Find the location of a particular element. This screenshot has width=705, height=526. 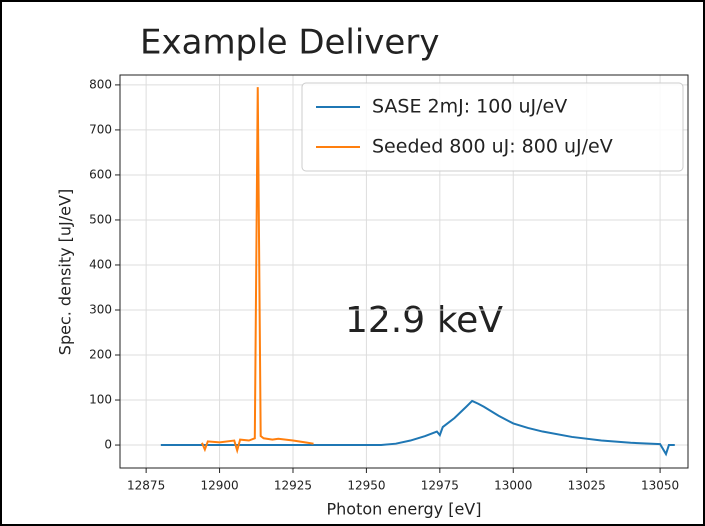

x-tick-label: 13000 is located at coordinates (513, 486).